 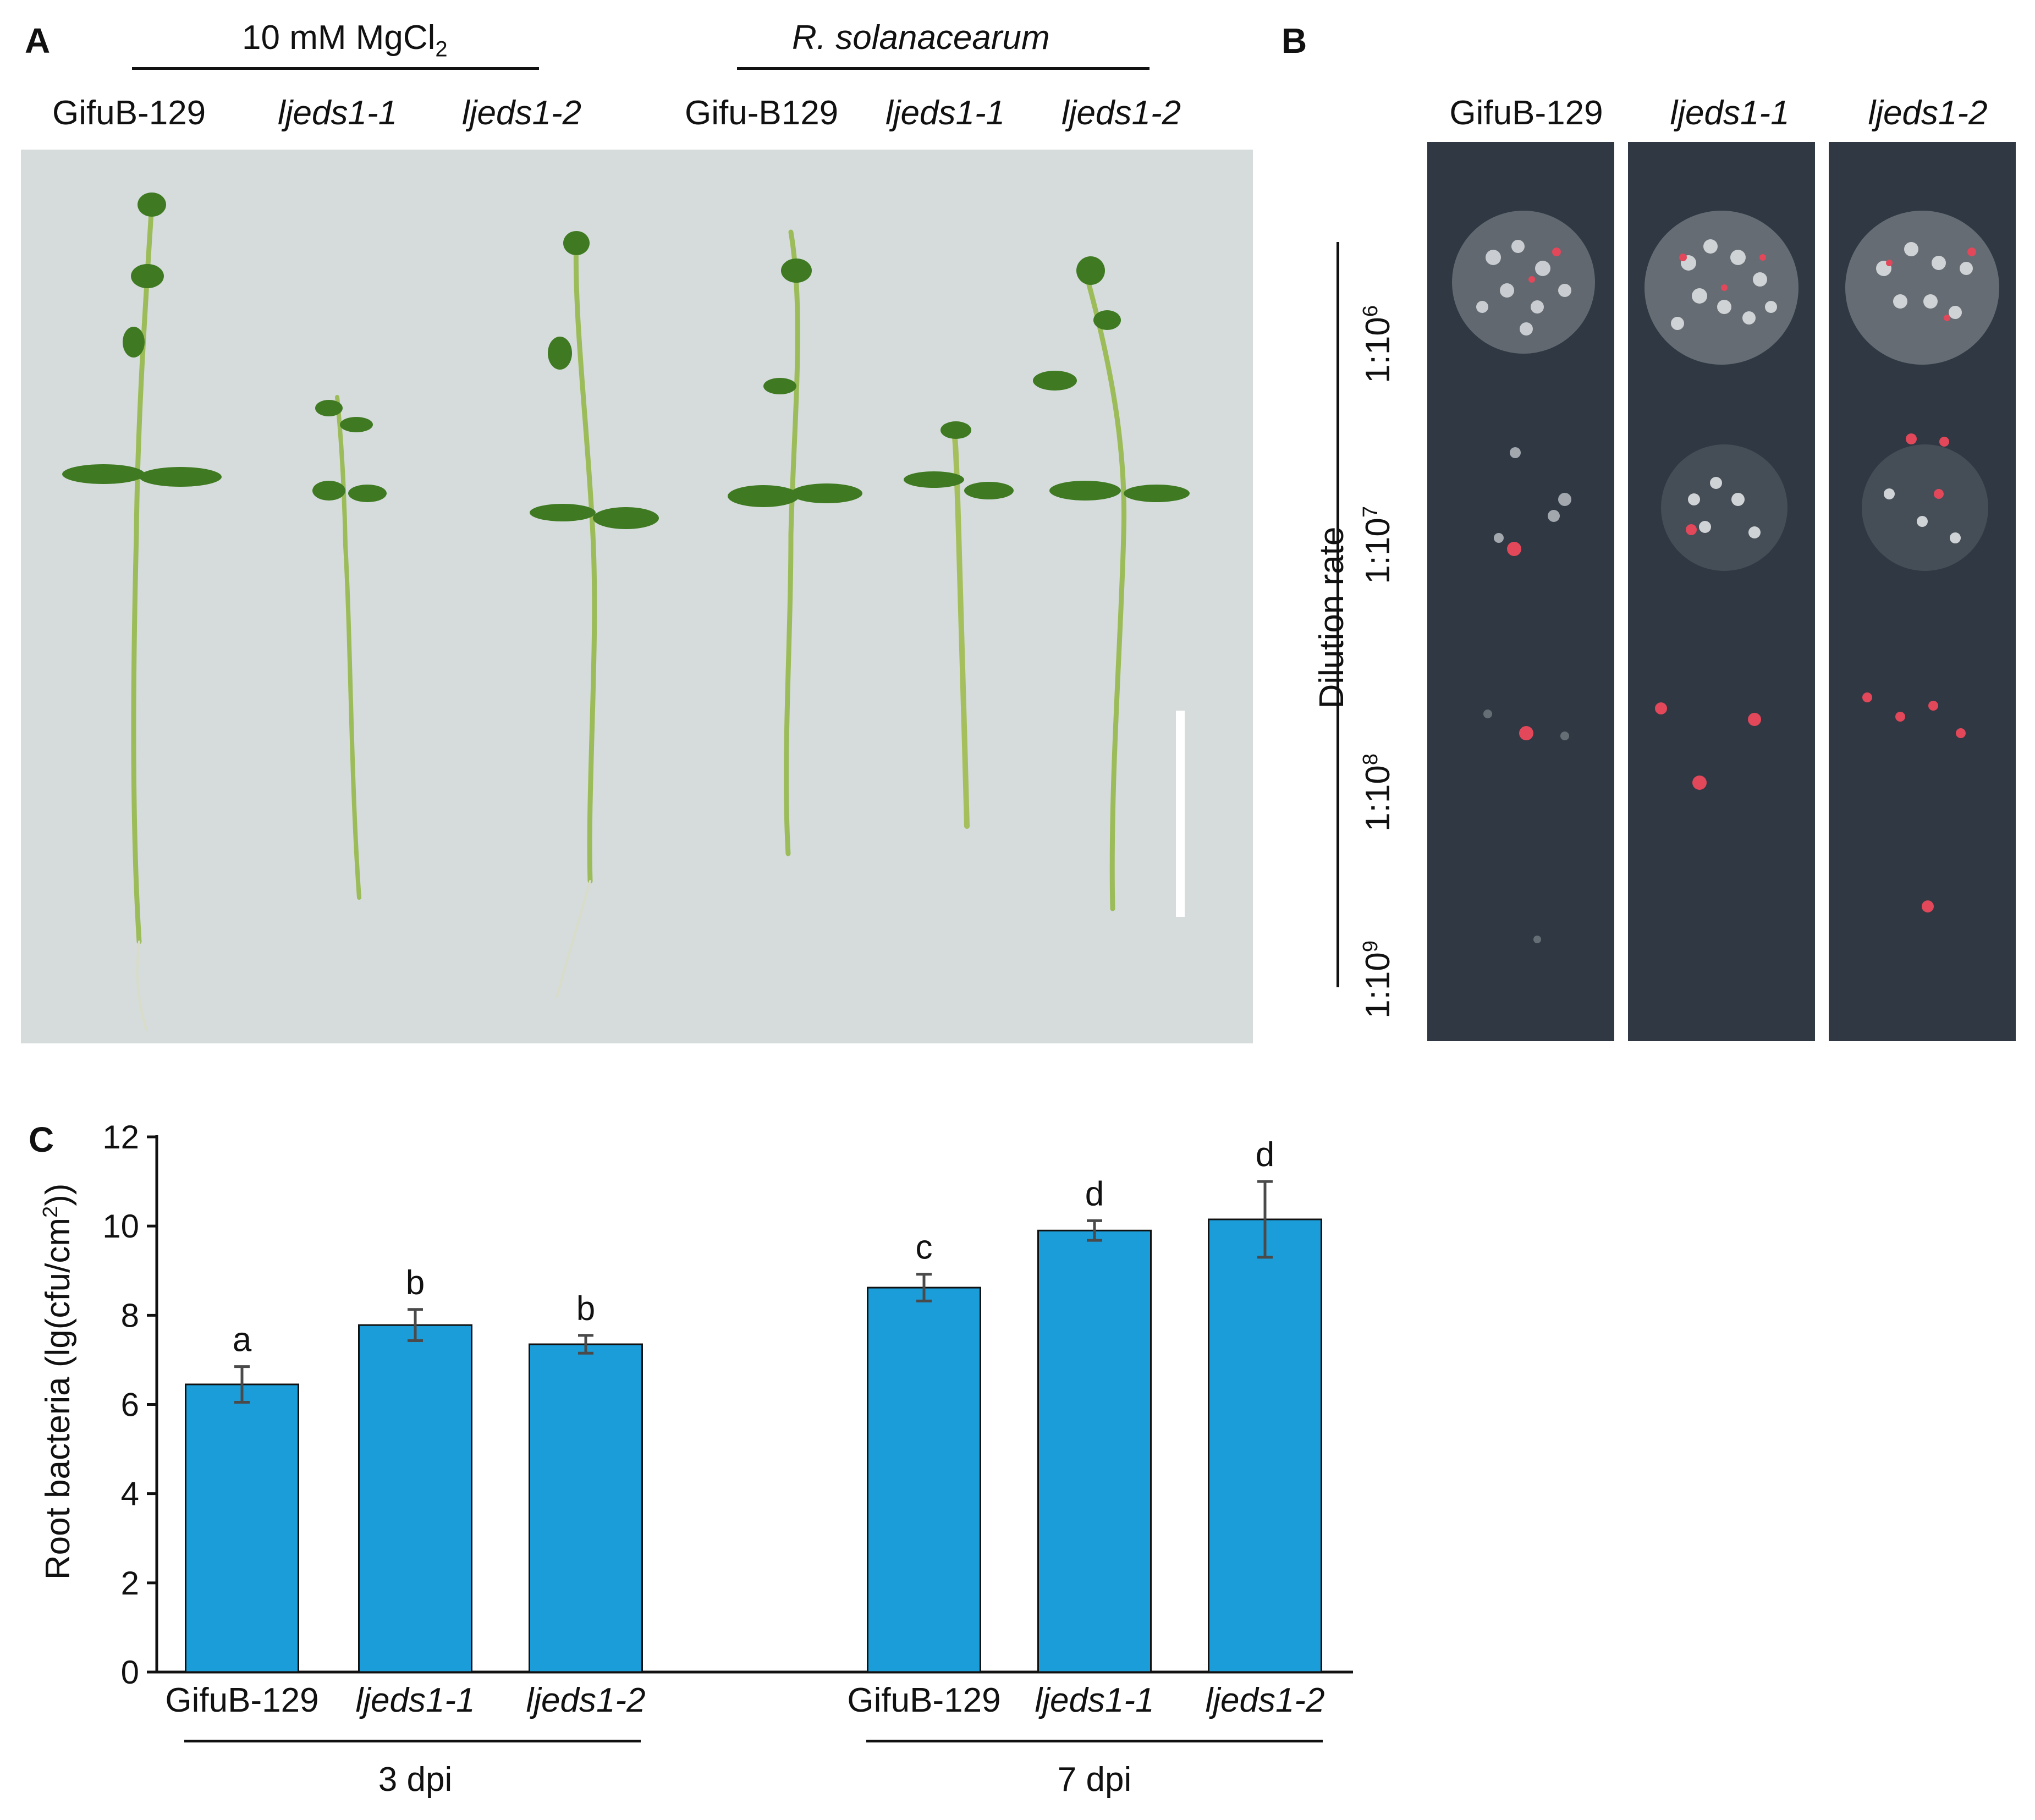 I want to click on group-line-r-solanacearum, so click(x=944, y=68).